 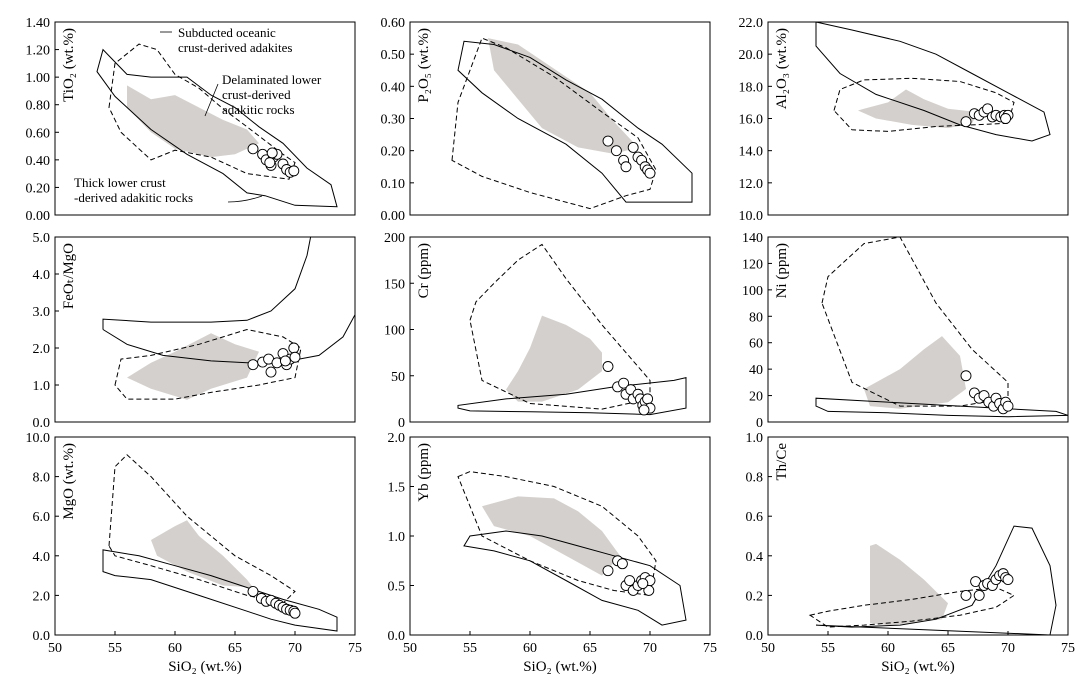 What do you see at coordinates (752, 264) in the screenshot?
I see `y-tick-label: 120` at bounding box center [752, 264].